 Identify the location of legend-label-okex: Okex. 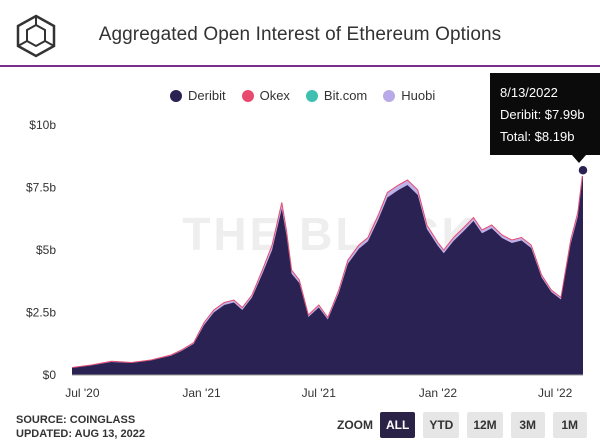
(274, 95).